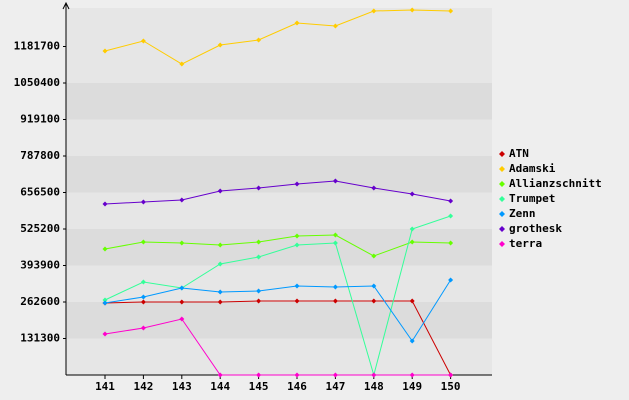  Describe the element at coordinates (40, 228) in the screenshot. I see `y-tick-label: 525200` at that location.